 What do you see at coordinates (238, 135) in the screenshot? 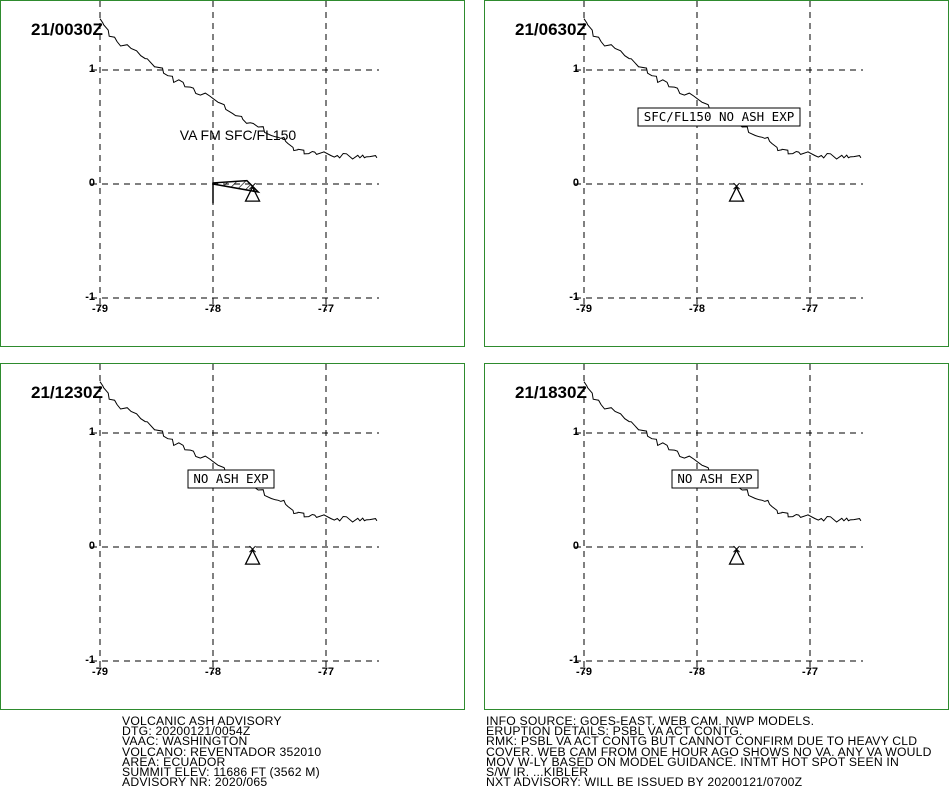
I see `ash-forecast-label: VA FM SFC/FL150` at bounding box center [238, 135].